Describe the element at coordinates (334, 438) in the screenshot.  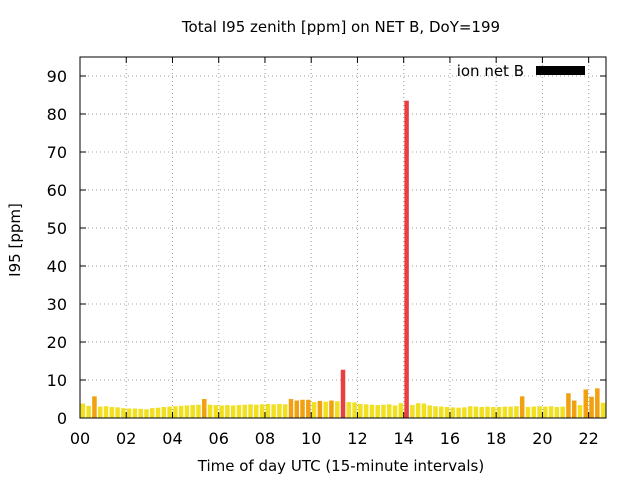
I see `x-tick-labels: 00 02 04 06 08 10 12 14 16 18 20 22` at that location.